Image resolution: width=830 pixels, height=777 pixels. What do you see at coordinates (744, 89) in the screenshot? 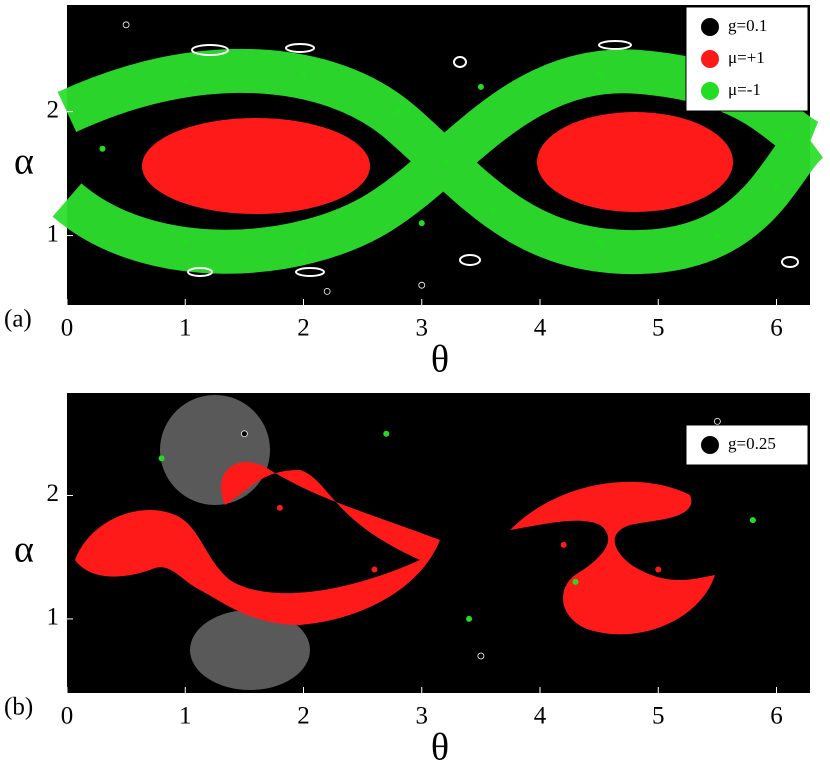
I see `legend-label: μ=-1` at bounding box center [744, 89].